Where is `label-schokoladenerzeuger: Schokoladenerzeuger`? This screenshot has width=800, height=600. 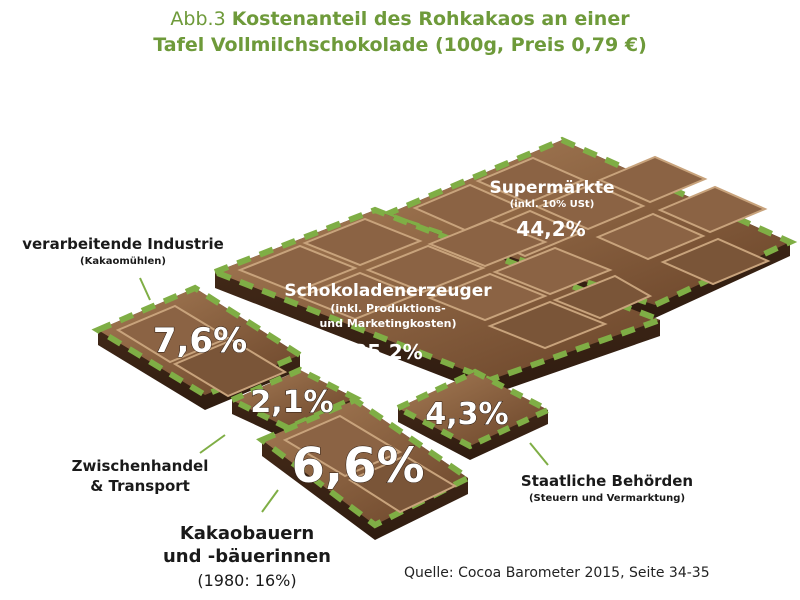
label-schokoladenerzeuger: Schokoladenerzeuger is located at coordinates (388, 291).